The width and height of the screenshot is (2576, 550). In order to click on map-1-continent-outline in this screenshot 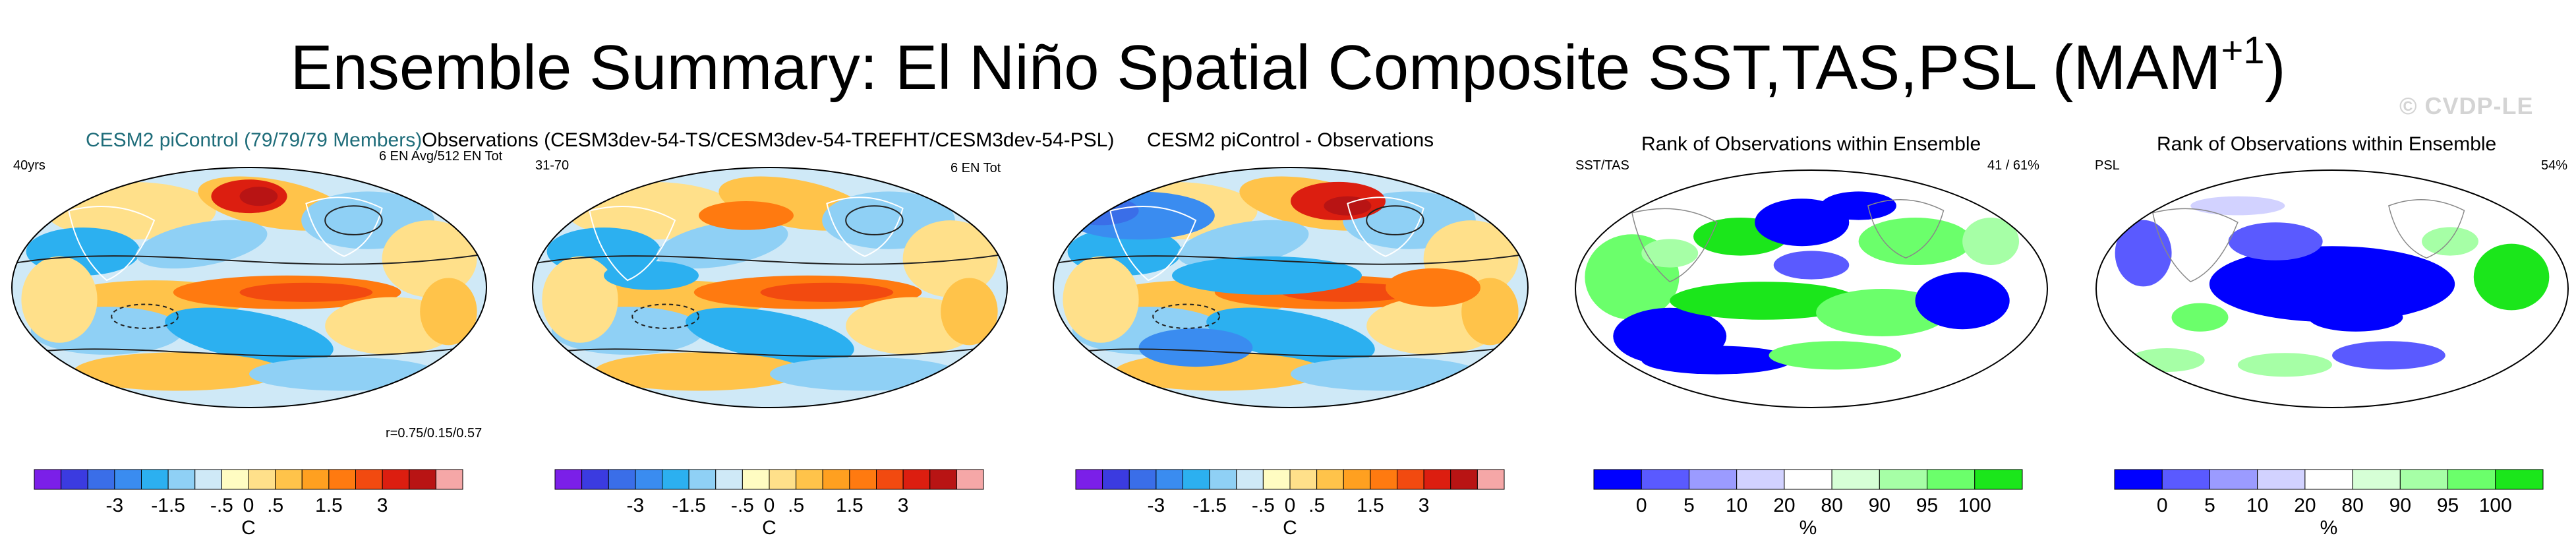, I will do `click(112, 244)`.